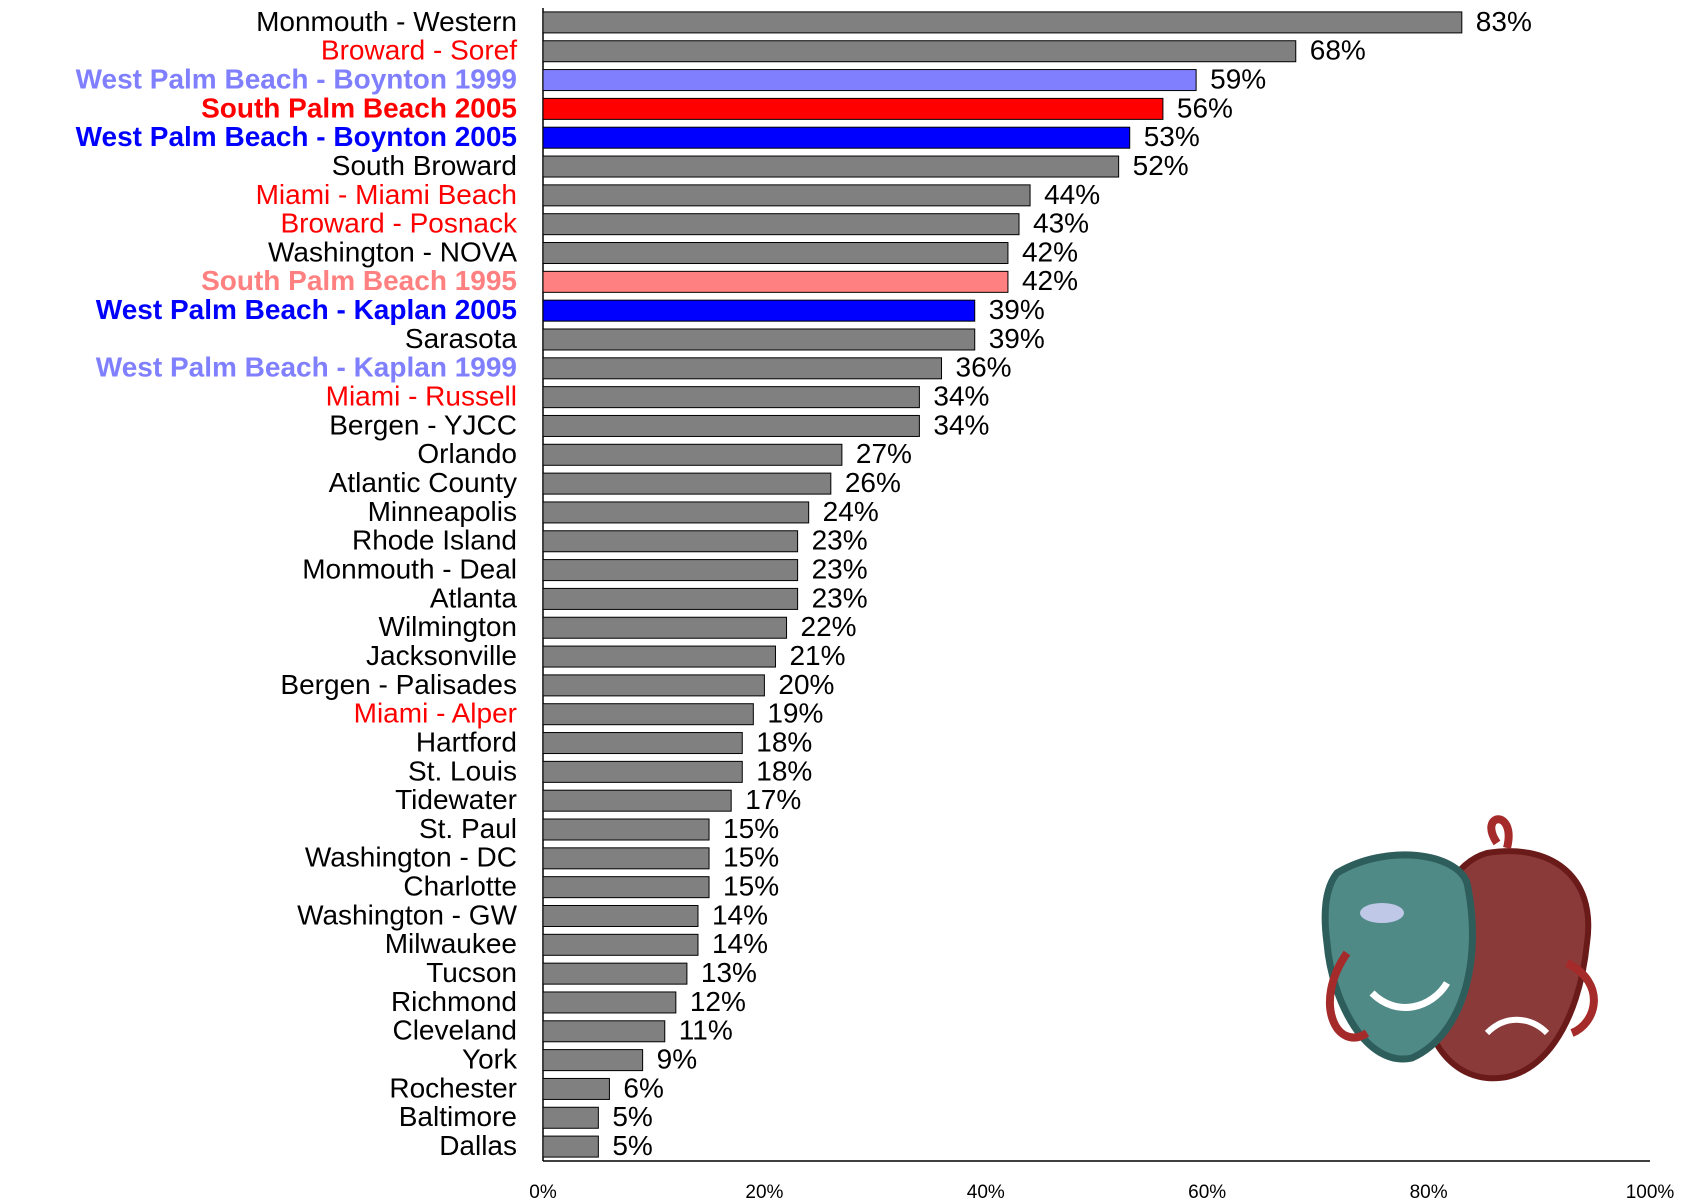 The width and height of the screenshot is (1682, 1200). I want to click on value-label: 59%, so click(1238, 78).